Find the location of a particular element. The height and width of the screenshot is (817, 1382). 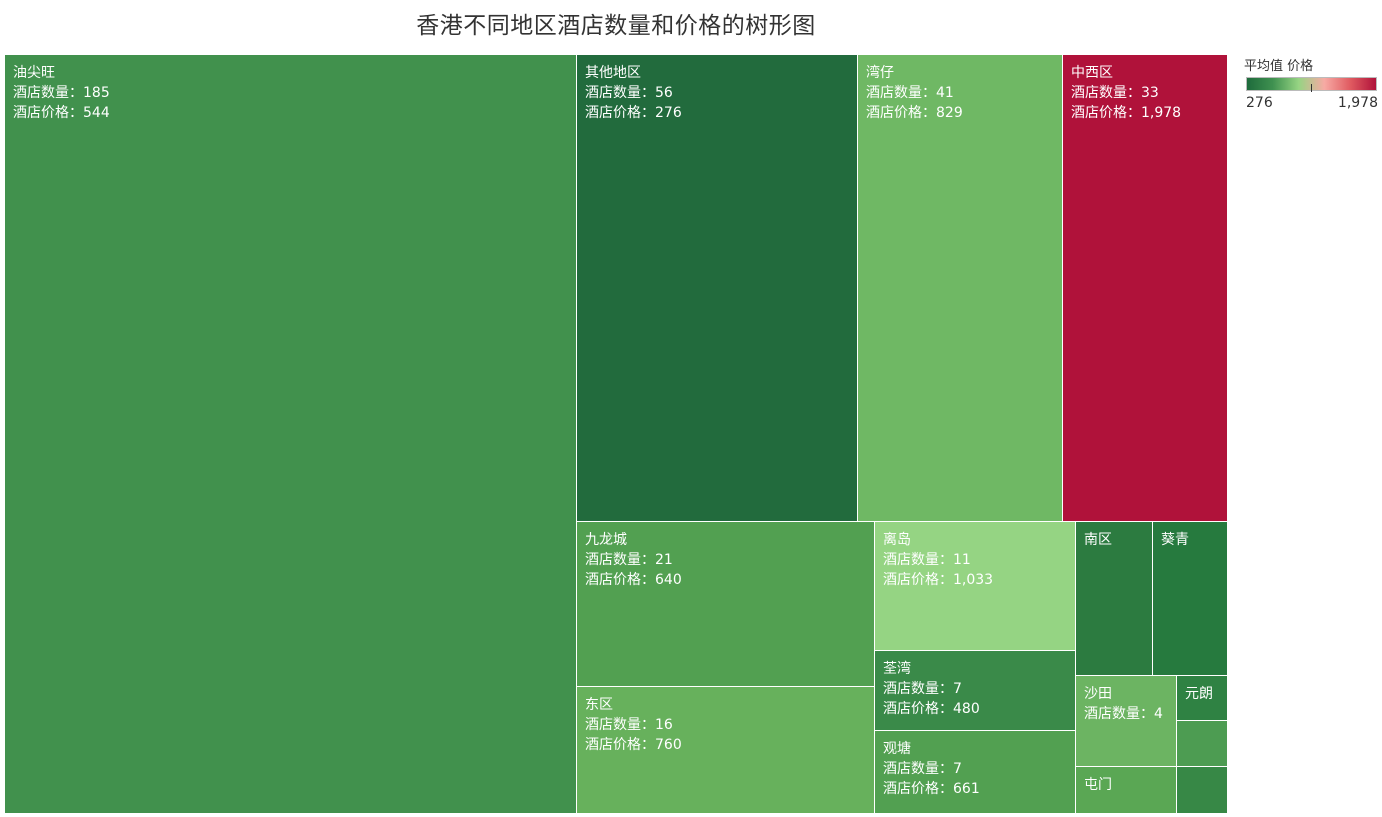

treemap-cell-name: 离岛 is located at coordinates (897, 539).